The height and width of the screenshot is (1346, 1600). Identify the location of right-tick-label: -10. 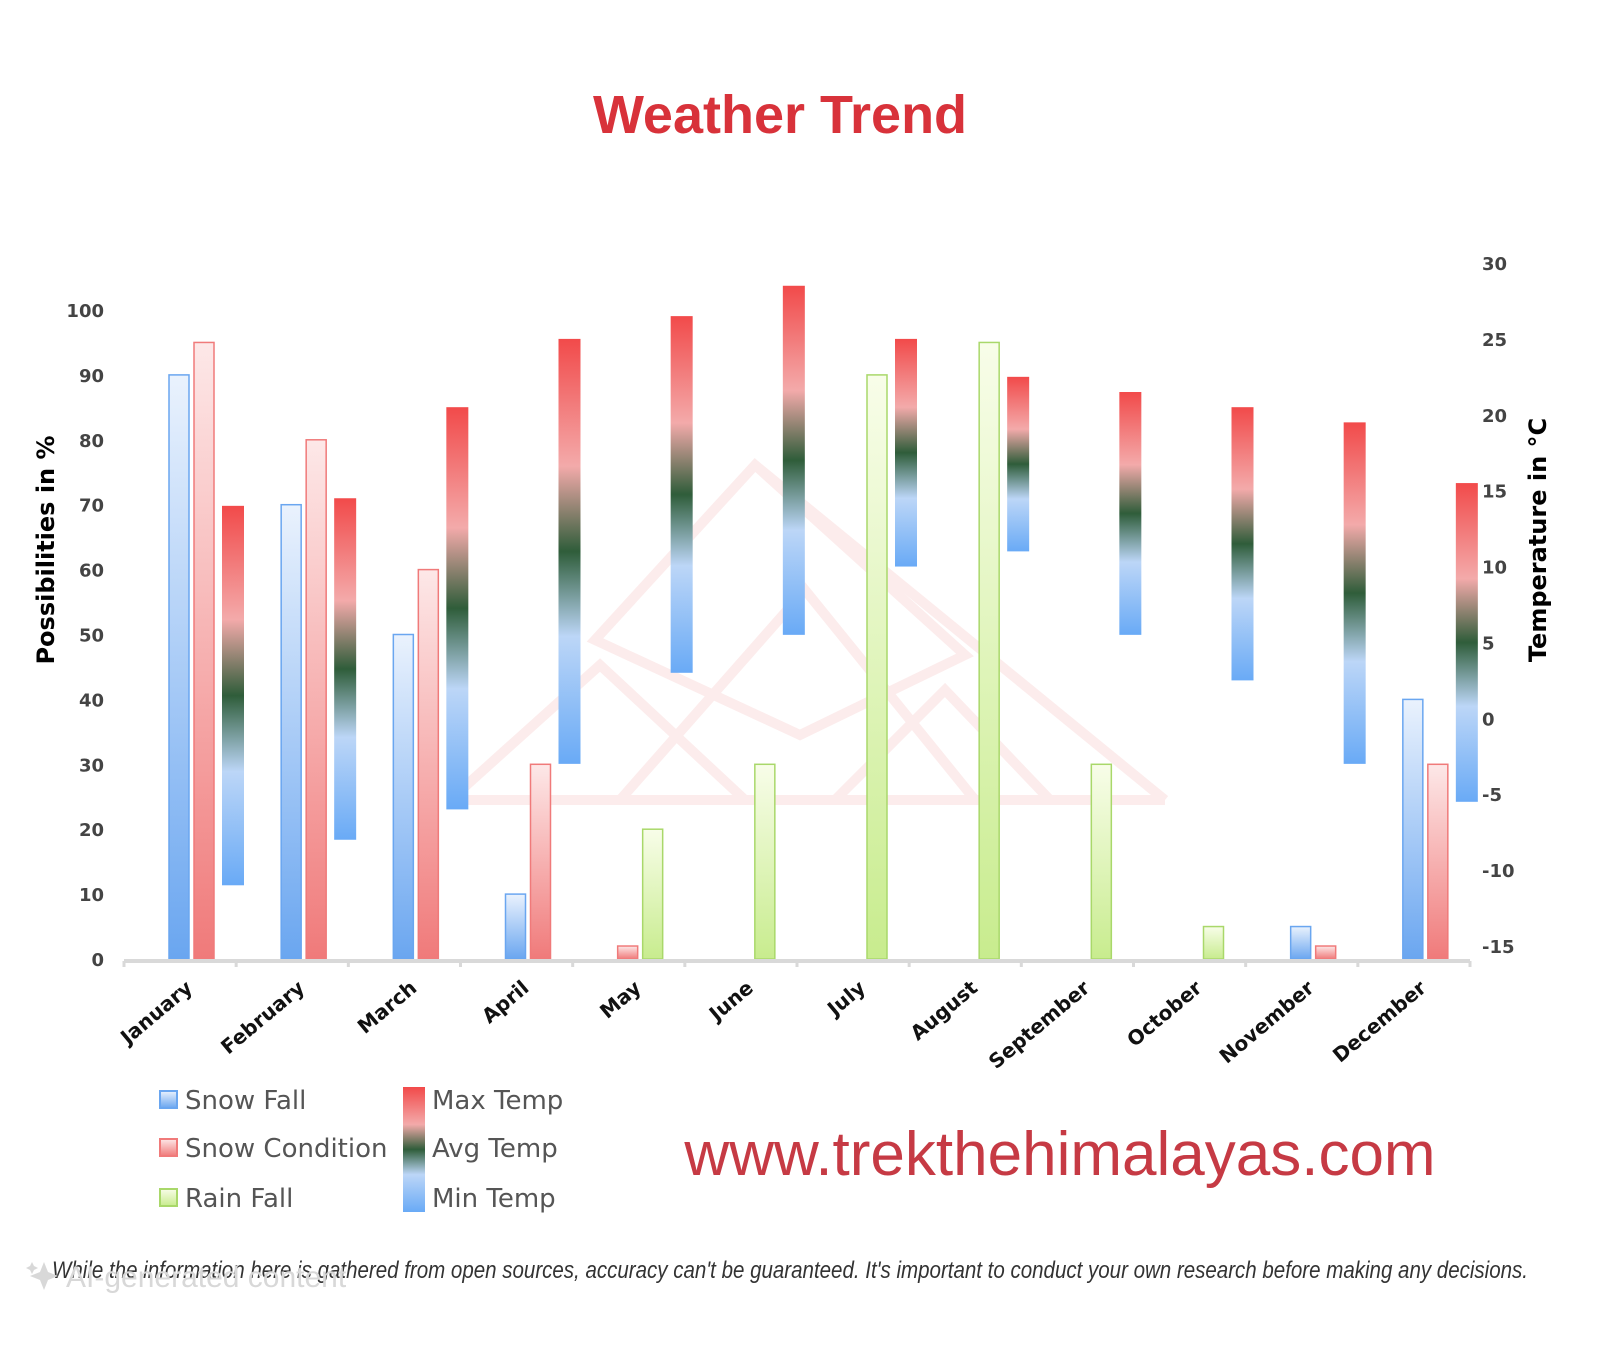
(1498, 871).